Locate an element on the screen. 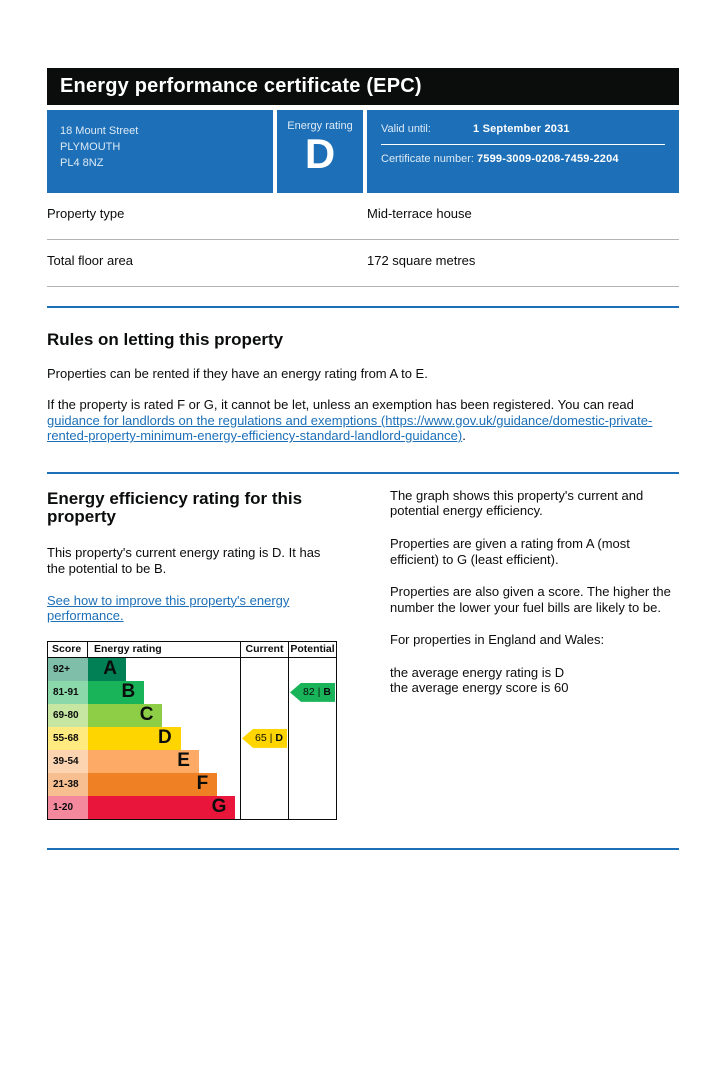  fact-row: Property type Mid-terrace house is located at coordinates (363, 216).